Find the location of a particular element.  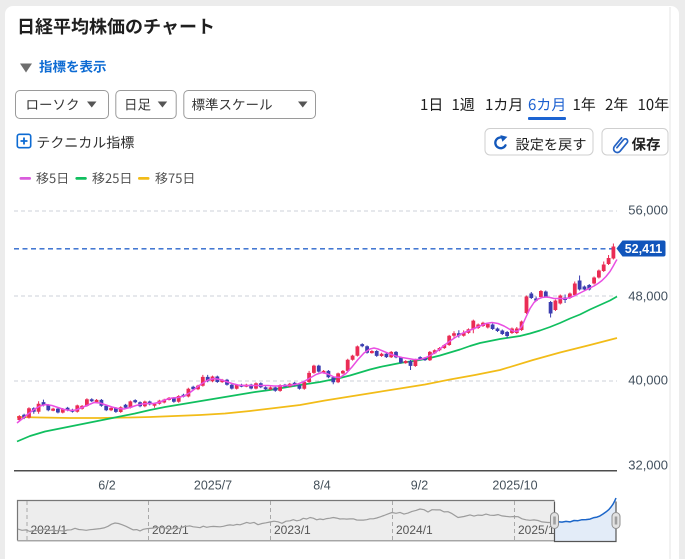

svg-text: 40,000 is located at coordinates (648, 380).